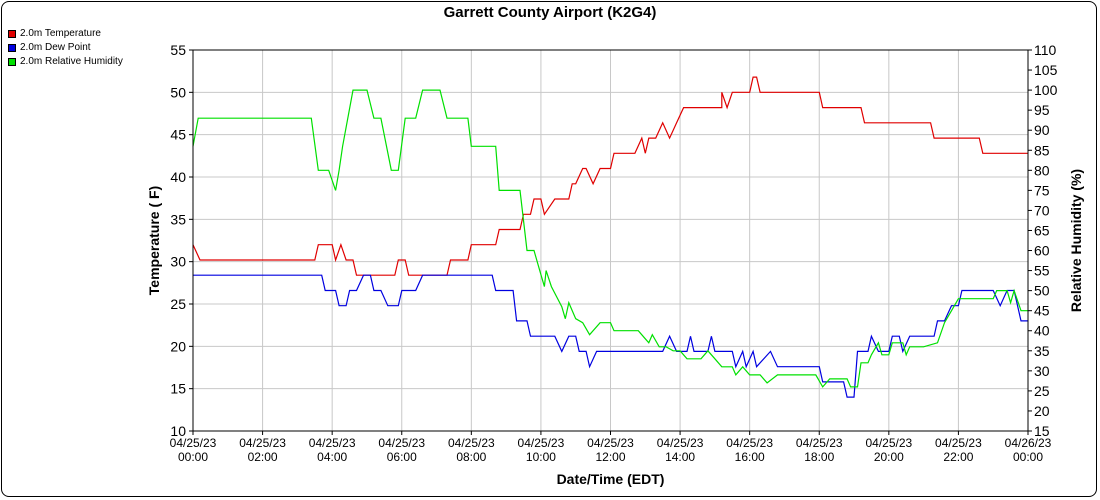 This screenshot has height=500, width=1100. Describe the element at coordinates (1042, 130) in the screenshot. I see `y2-tick-label: 90` at that location.